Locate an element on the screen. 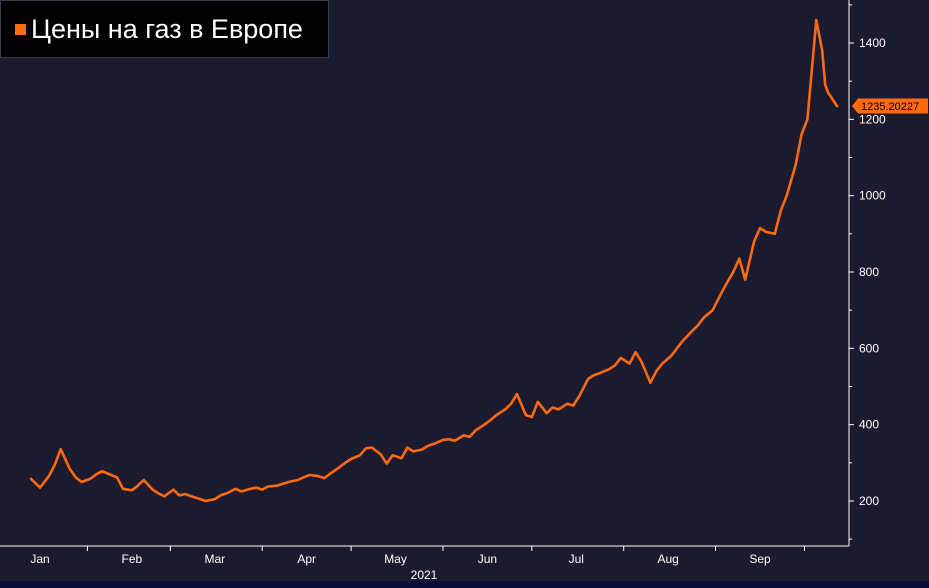  y-tick-label: 1200 is located at coordinates (872, 119).